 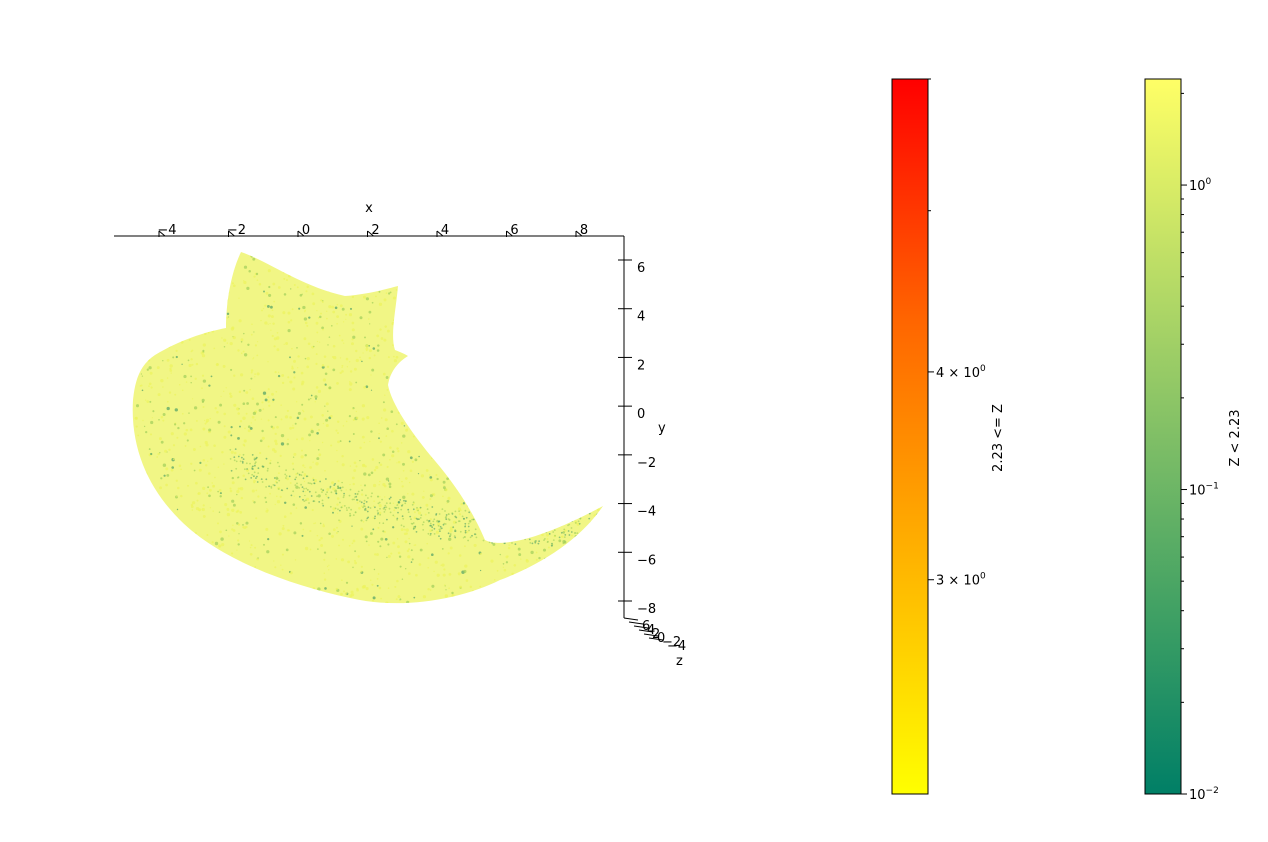 I want to click on x-tick-mark, so click(x=162, y=233).